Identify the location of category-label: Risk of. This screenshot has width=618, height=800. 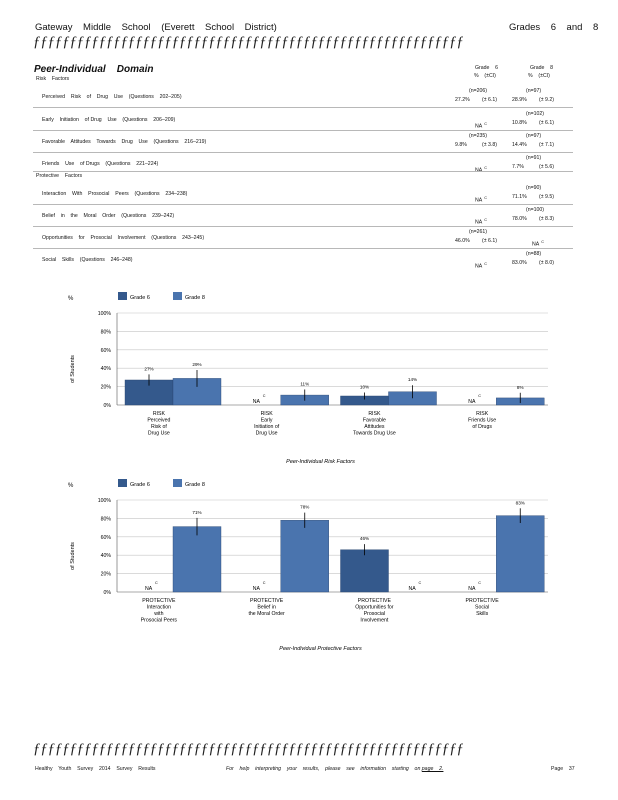
(159, 427).